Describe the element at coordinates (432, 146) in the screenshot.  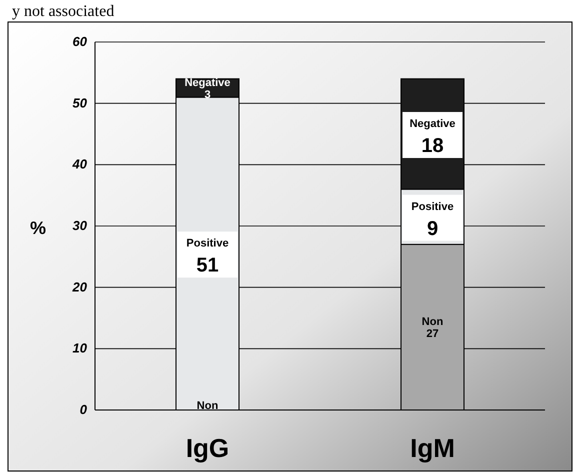
I see `data-label: 18` at that location.